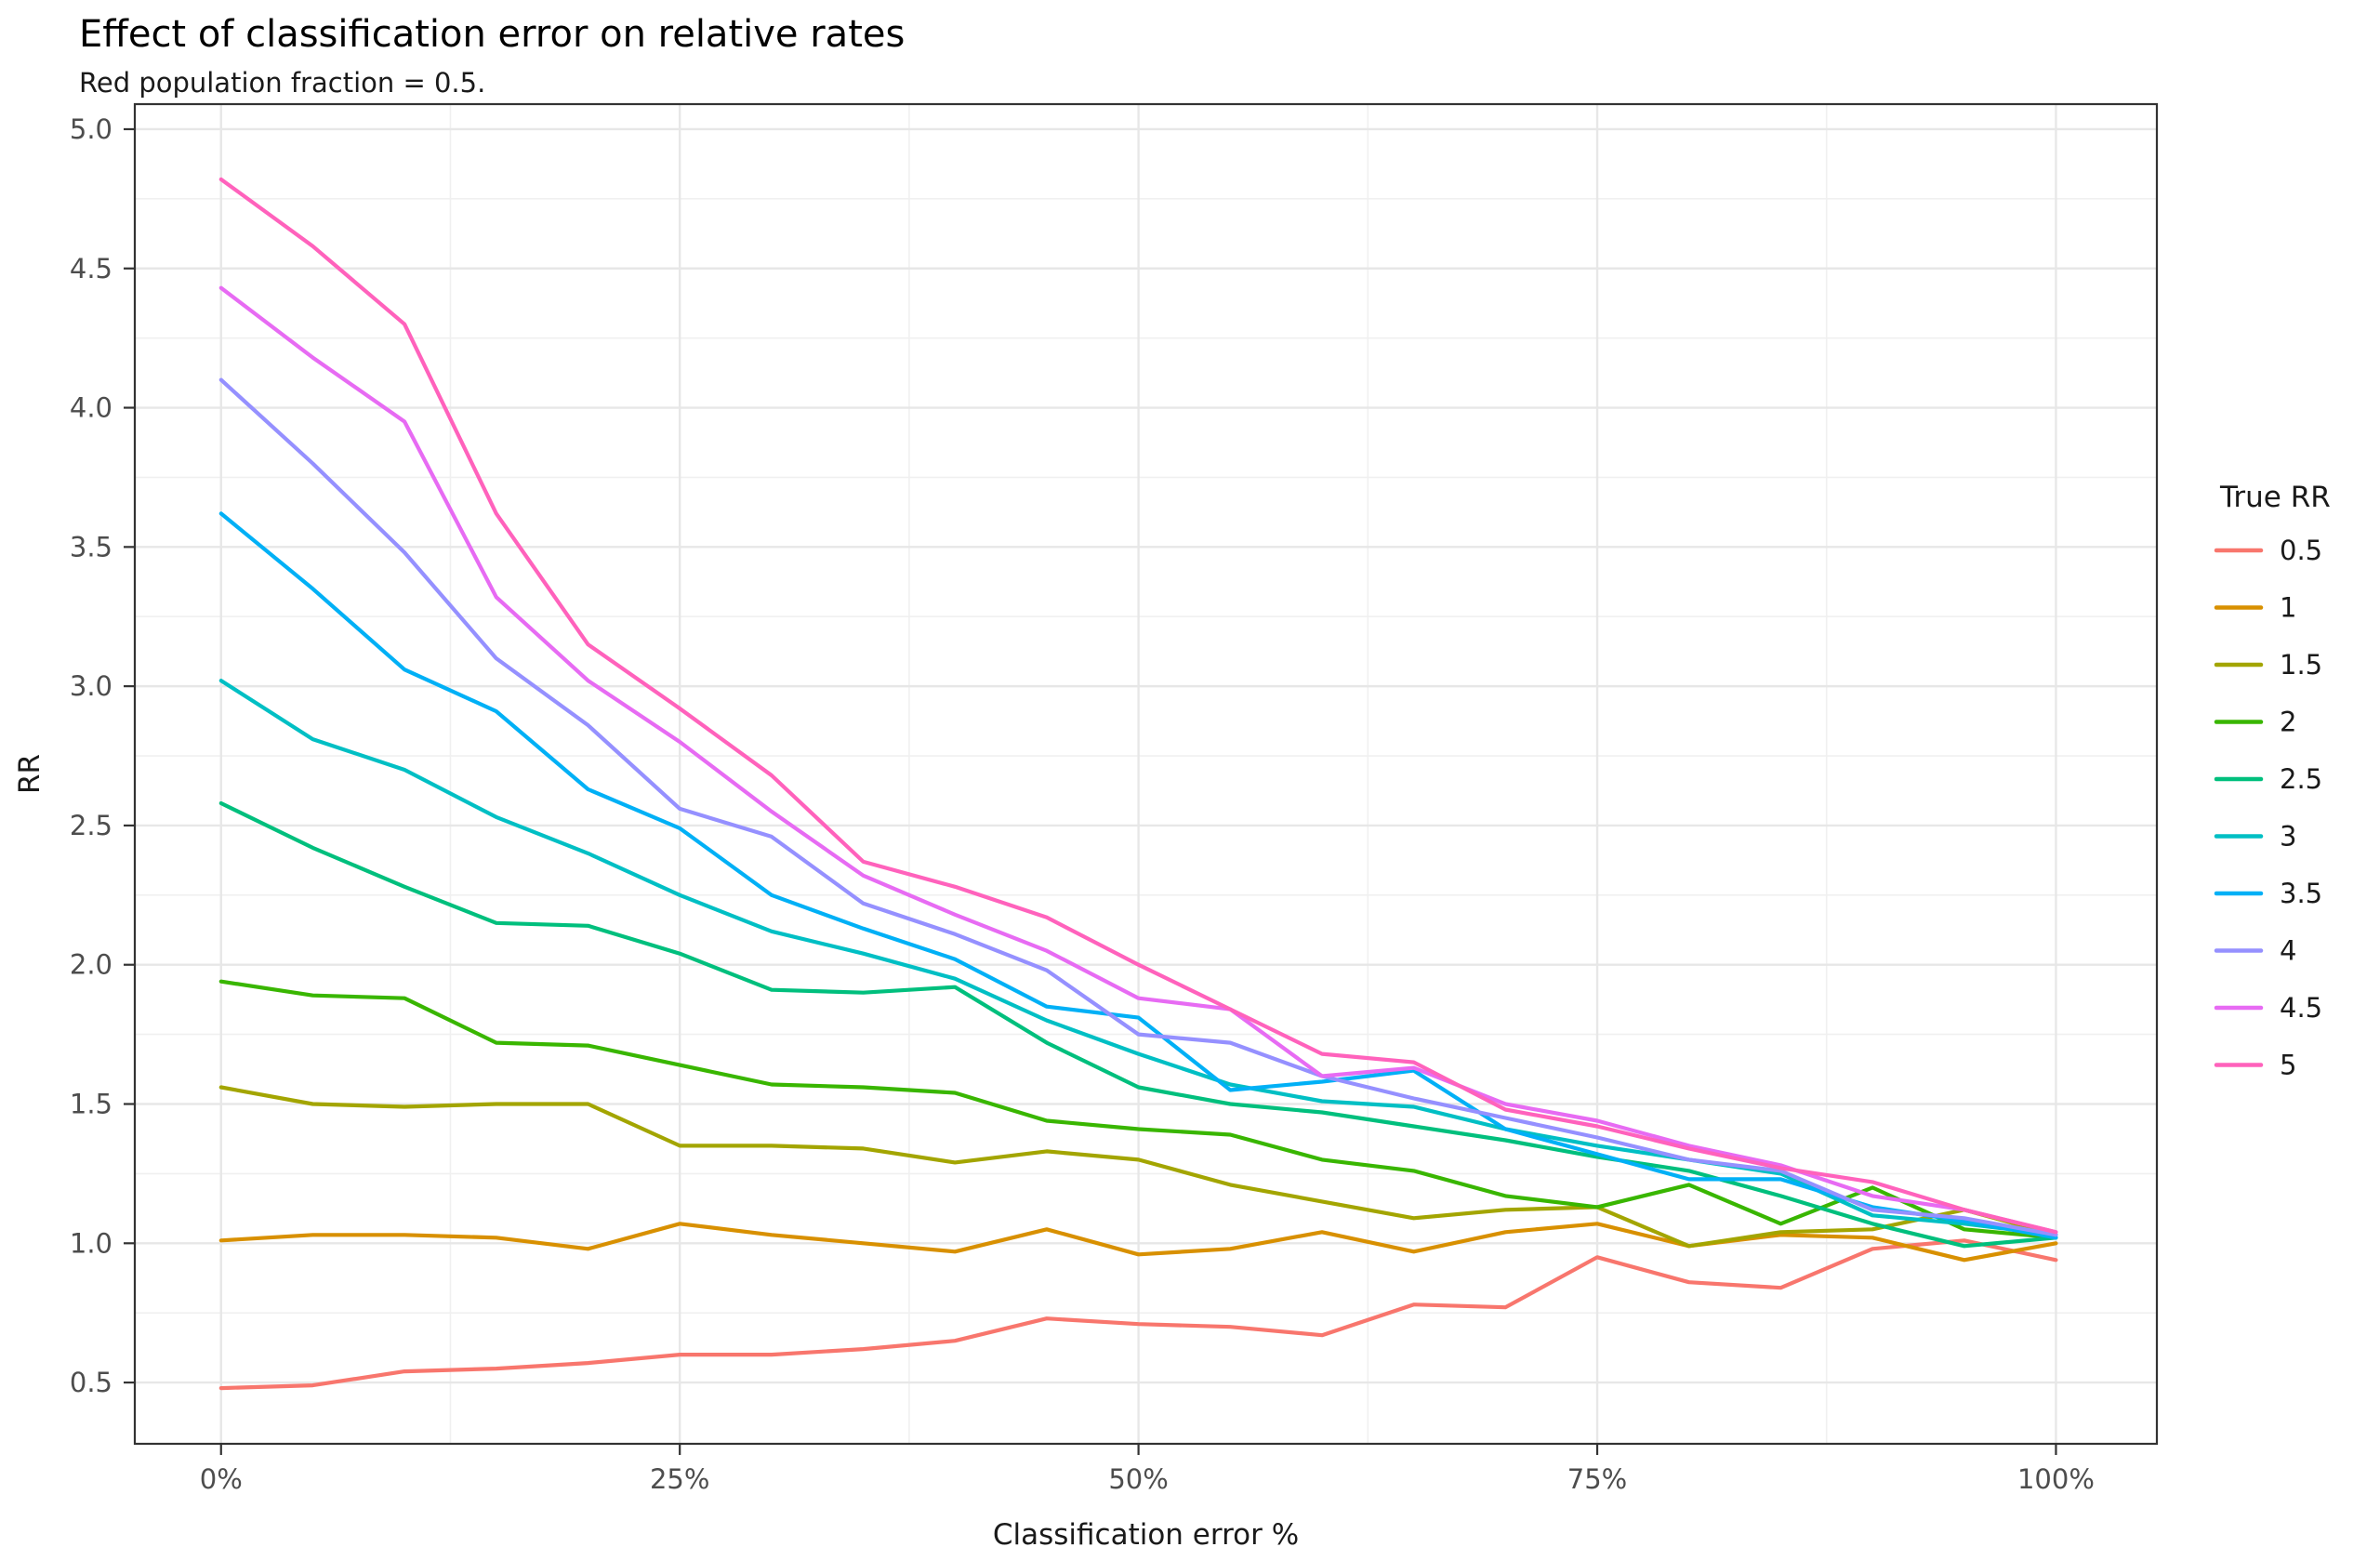  What do you see at coordinates (91, 268) in the screenshot?
I see `y-tick-label: 4.5` at bounding box center [91, 268].